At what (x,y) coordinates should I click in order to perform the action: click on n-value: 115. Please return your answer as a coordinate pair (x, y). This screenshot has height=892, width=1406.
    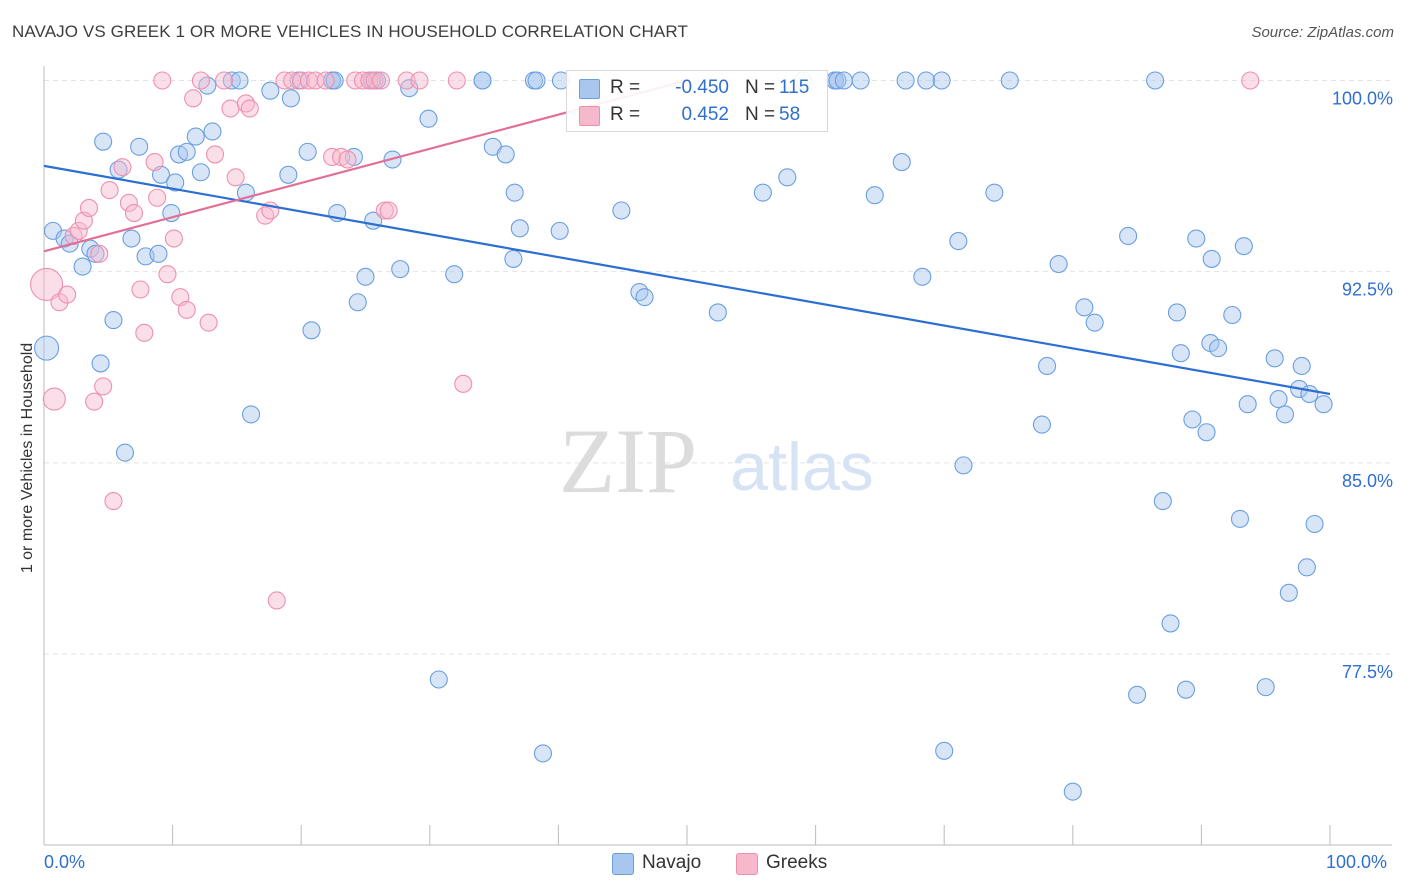
    Looking at the image, I should click on (794, 87).